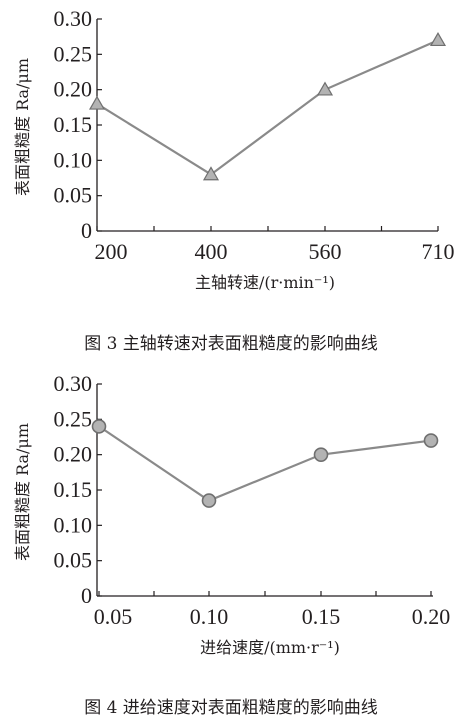 This screenshot has height=728, width=462. What do you see at coordinates (270, 647) in the screenshot?
I see `x-axis-title: 进给速度/(mm·r⁻¹)` at bounding box center [270, 647].